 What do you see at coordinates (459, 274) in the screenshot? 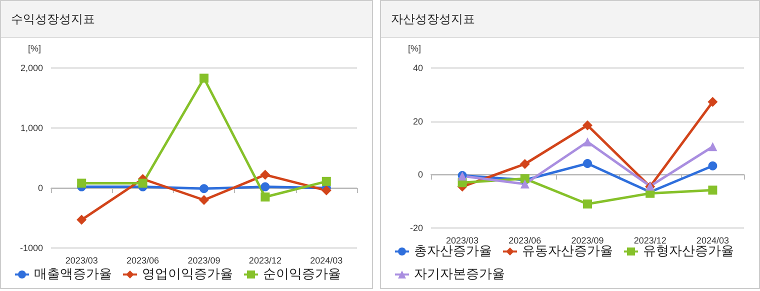
I see `legend-label: 자기자본증가율` at bounding box center [459, 274].